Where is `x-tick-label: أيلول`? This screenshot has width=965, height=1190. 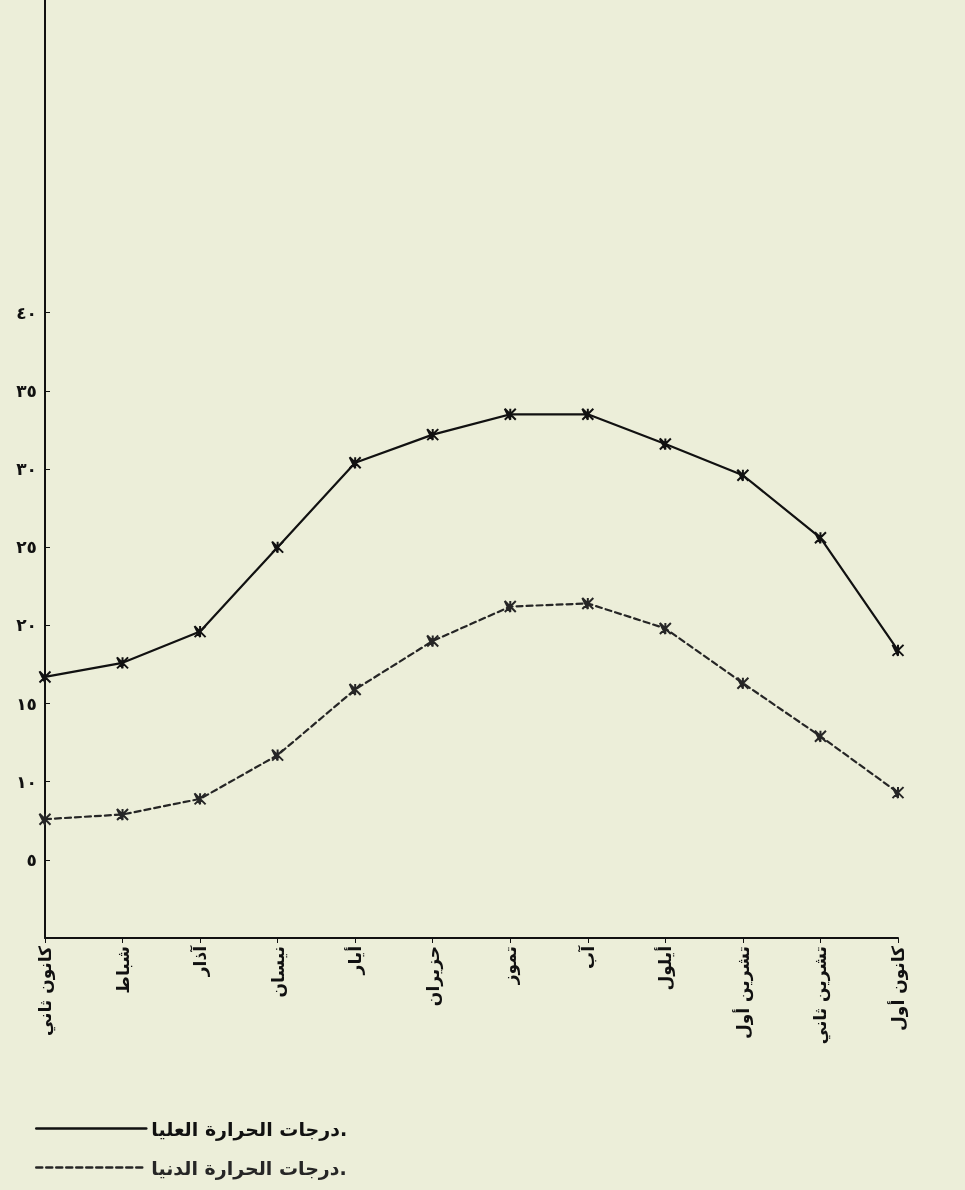
x-tick-label: أيلول is located at coordinates (665, 968).